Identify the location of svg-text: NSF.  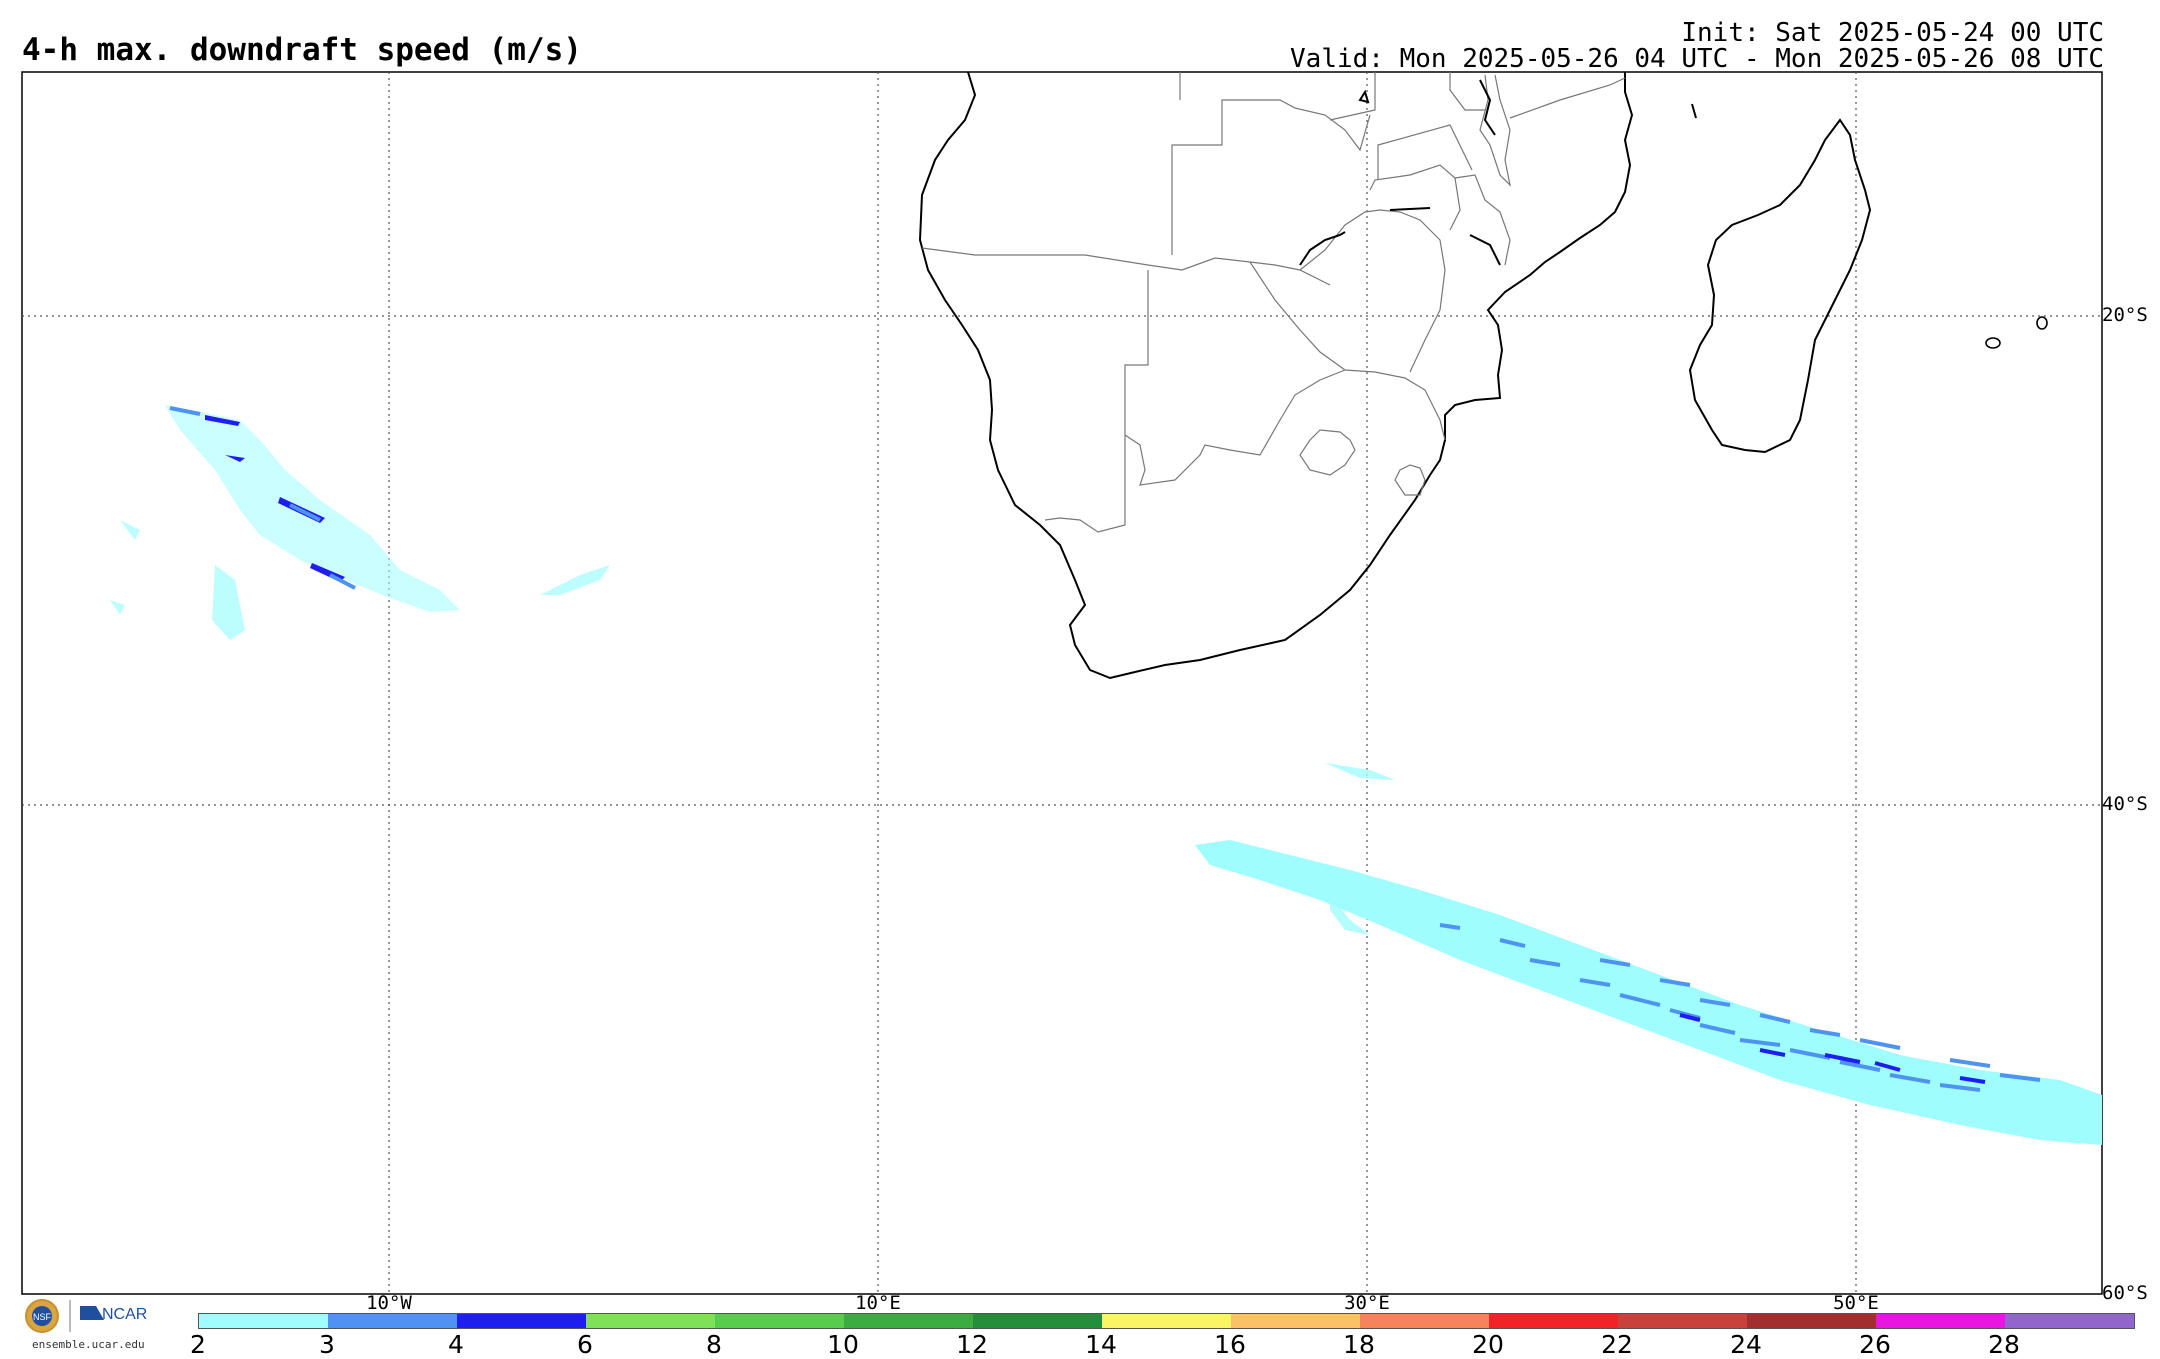
(42, 1317).